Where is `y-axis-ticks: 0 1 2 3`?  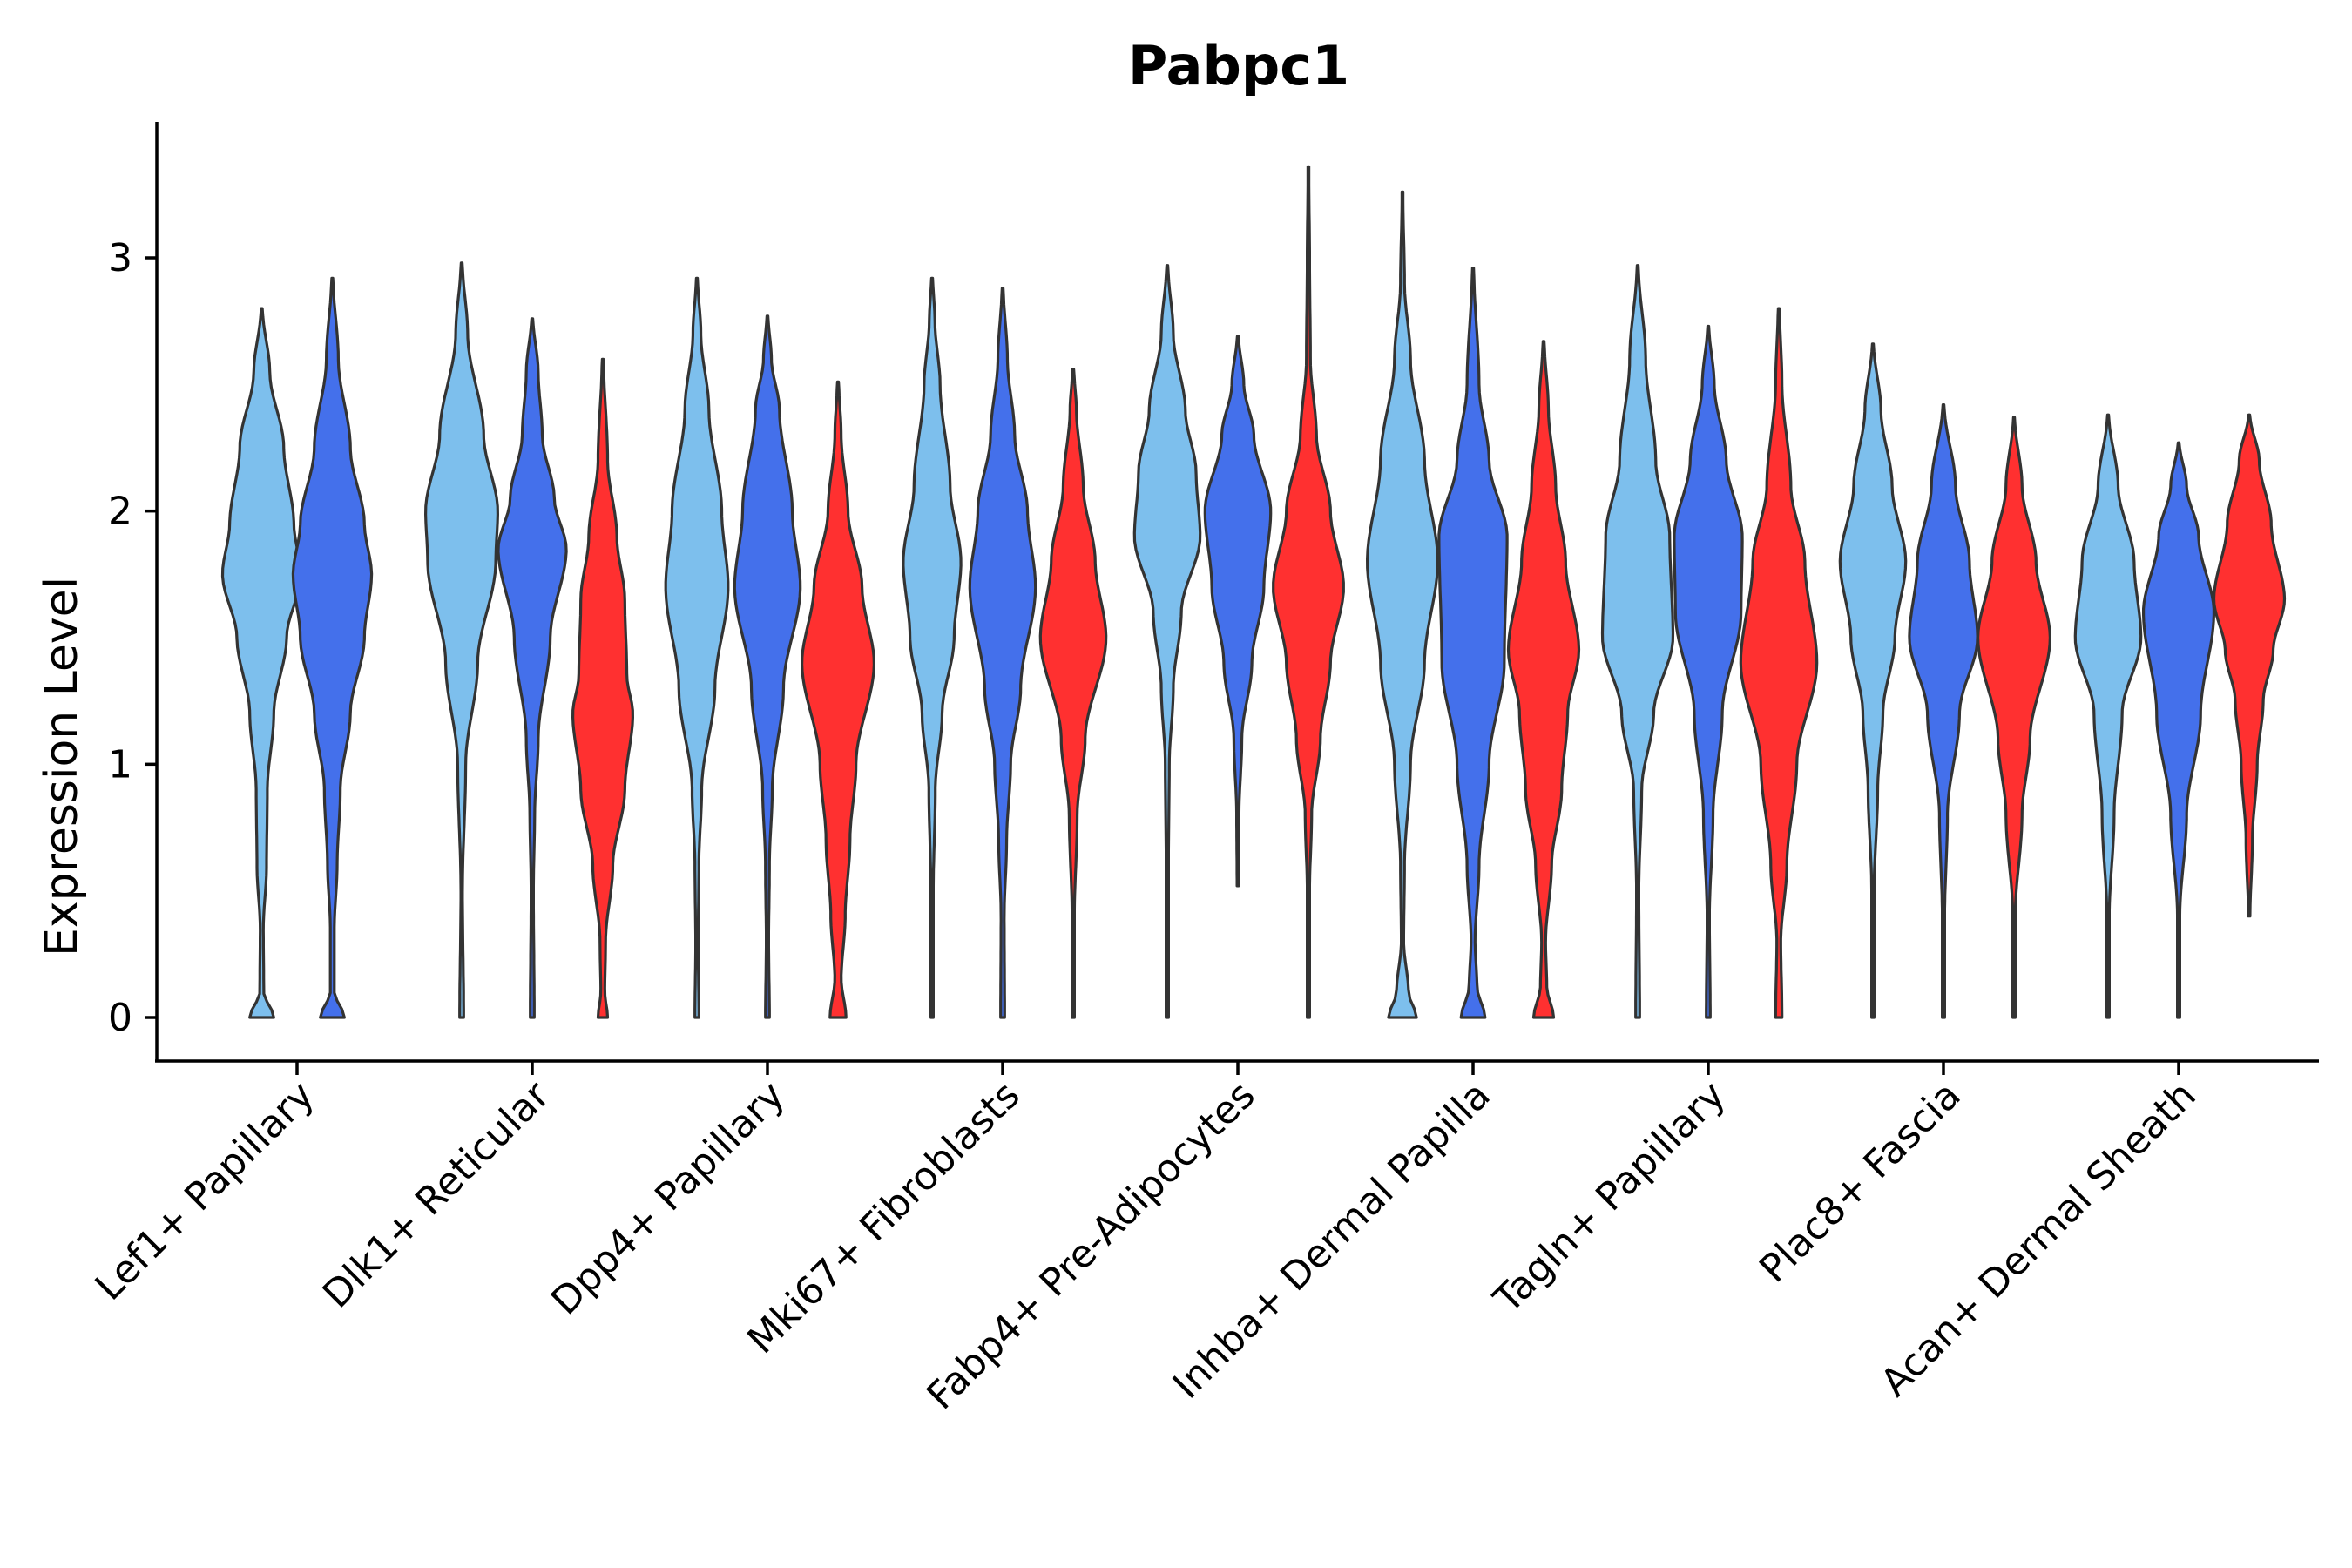
y-axis-ticks: 0 1 2 3 is located at coordinates (132, 638).